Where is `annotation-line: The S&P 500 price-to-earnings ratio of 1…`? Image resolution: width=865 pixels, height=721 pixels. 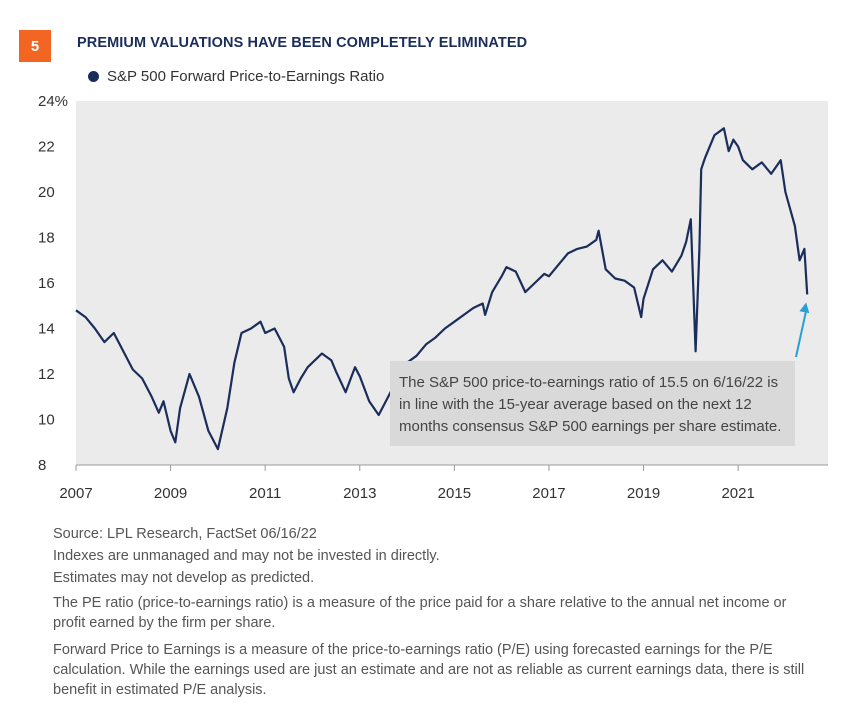
annotation-line: The S&P 500 price-to-earnings ratio of 1… is located at coordinates (588, 382).